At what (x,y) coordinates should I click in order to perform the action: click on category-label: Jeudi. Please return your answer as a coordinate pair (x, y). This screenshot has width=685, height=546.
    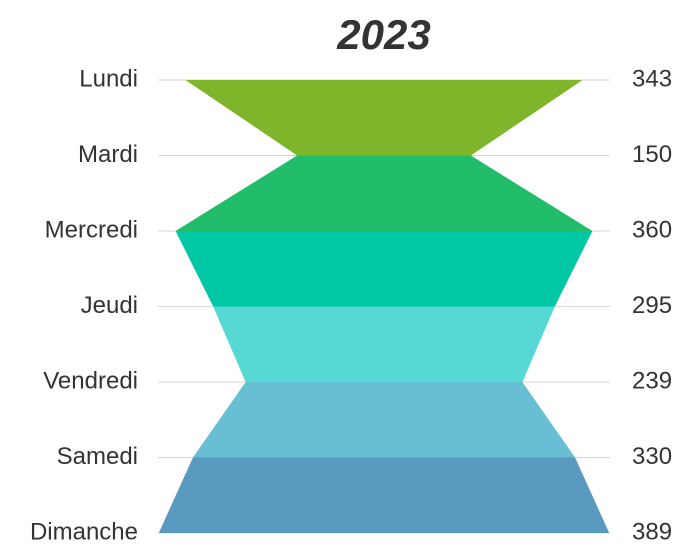
    Looking at the image, I should click on (109, 305).